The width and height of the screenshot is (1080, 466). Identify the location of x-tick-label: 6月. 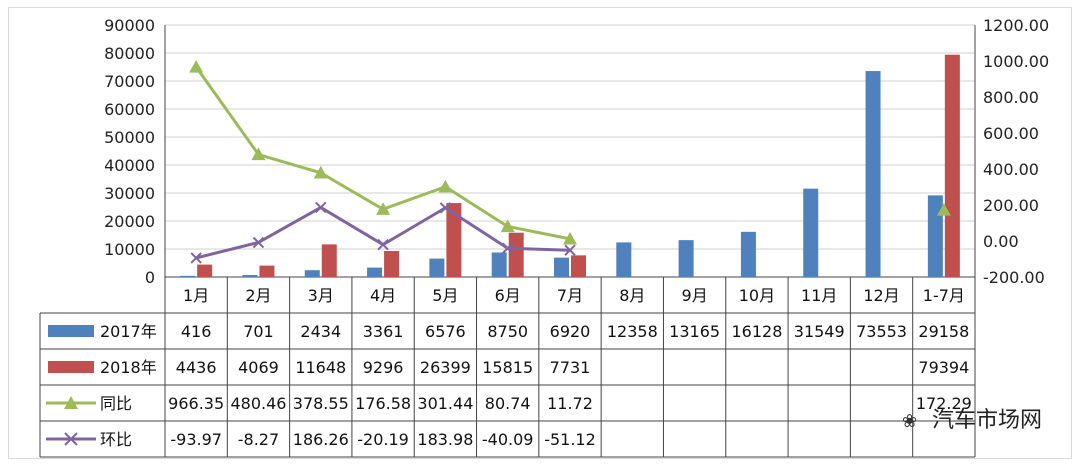
(508, 295).